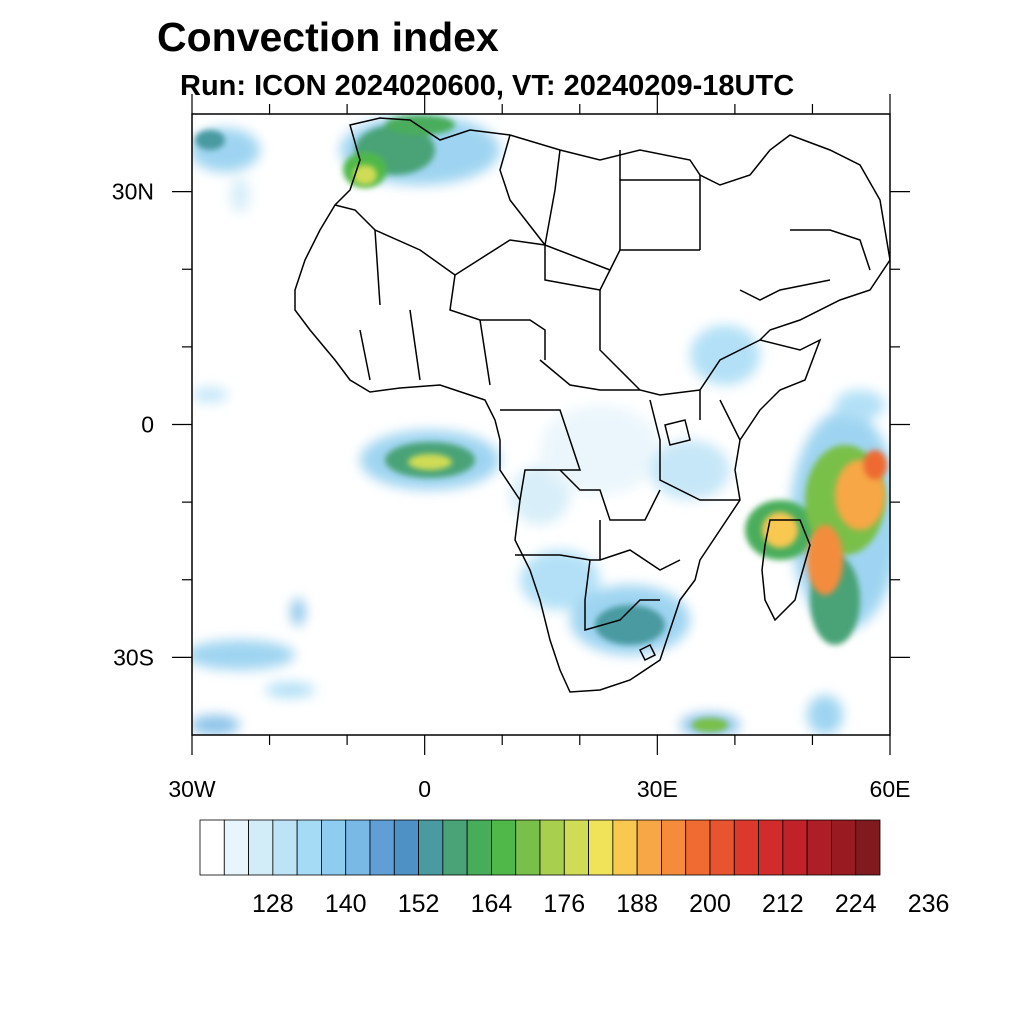 This screenshot has width=1024, height=1024. What do you see at coordinates (487, 86) in the screenshot?
I see `chart-subtitle: Run: ICON 2024020600, VT: 20240209-18UTC` at bounding box center [487, 86].